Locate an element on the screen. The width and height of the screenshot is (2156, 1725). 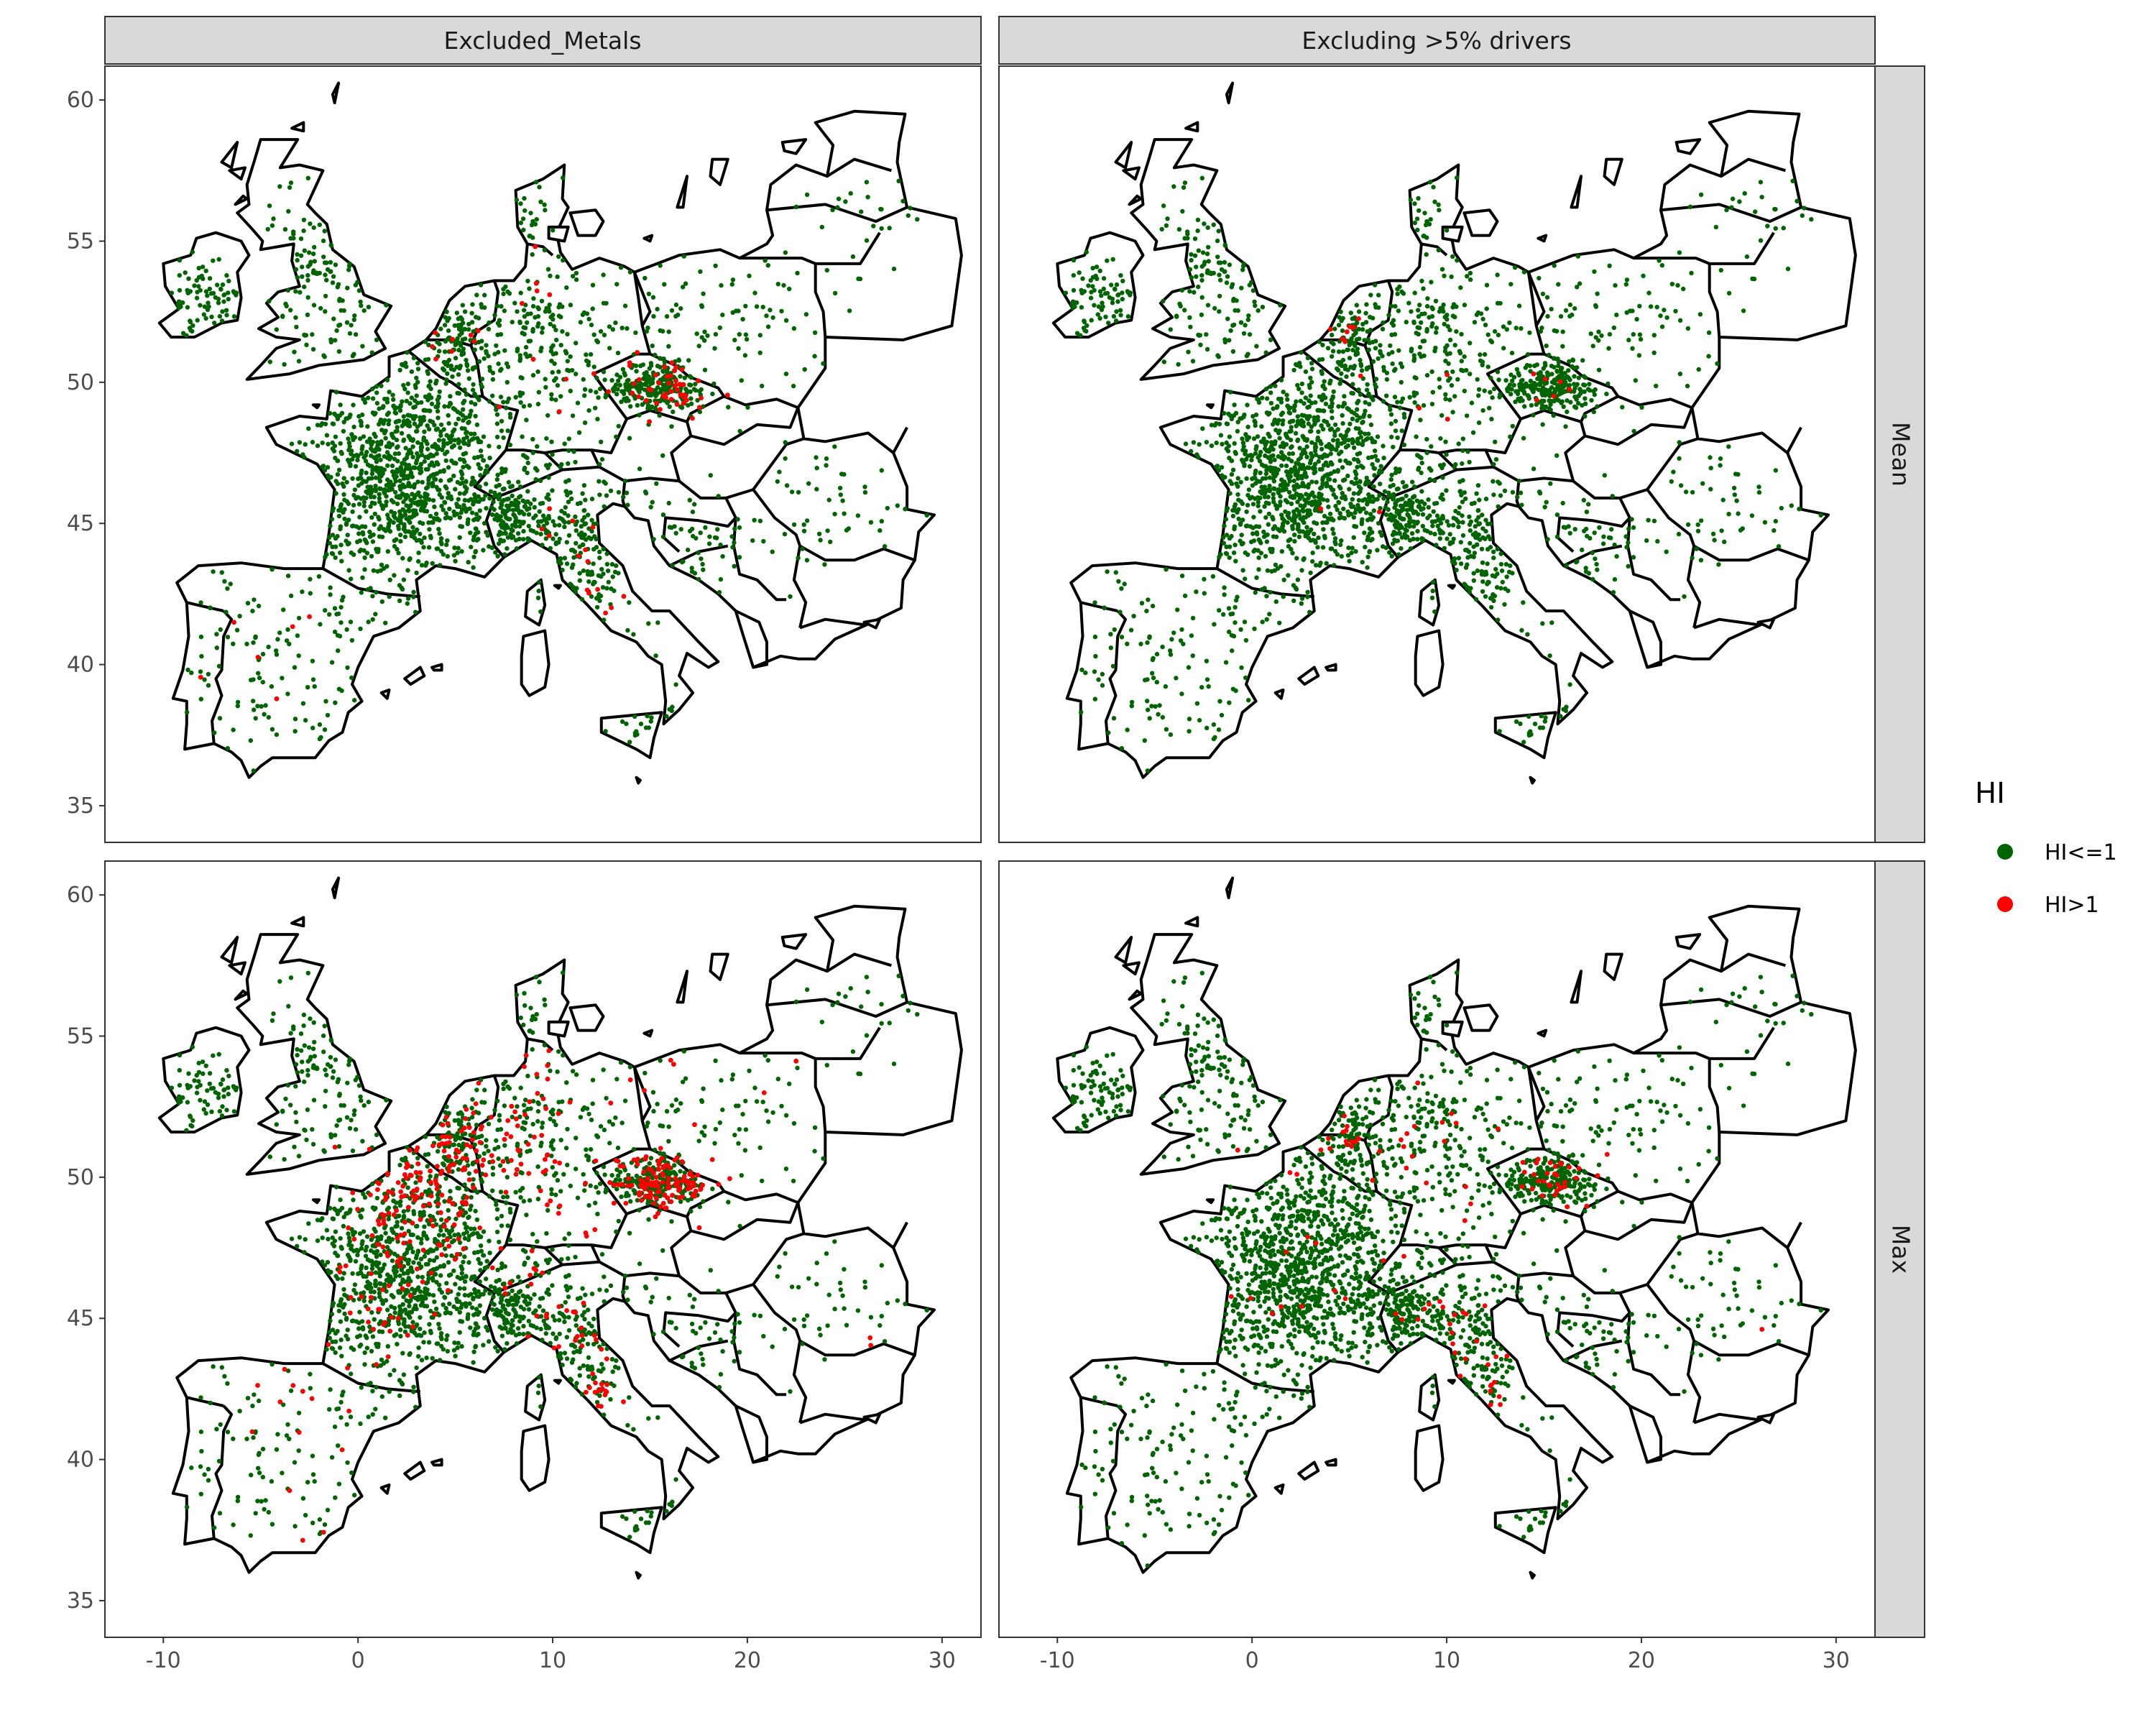
land-malta is located at coordinates (1532, 780).